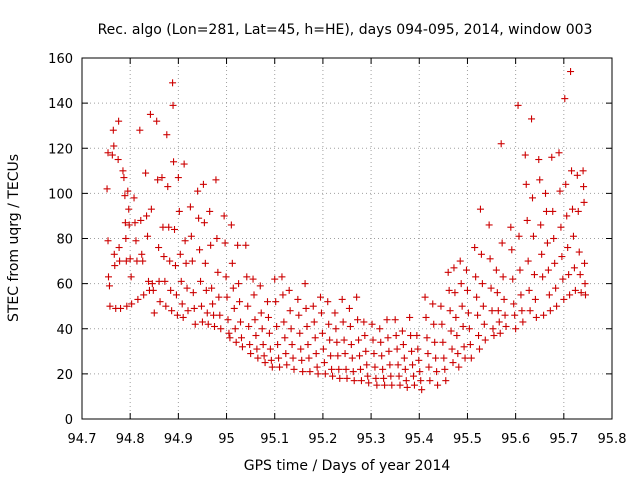 This screenshot has height=480, width=640. I want to click on y-tick-label: 160, so click(60, 59).